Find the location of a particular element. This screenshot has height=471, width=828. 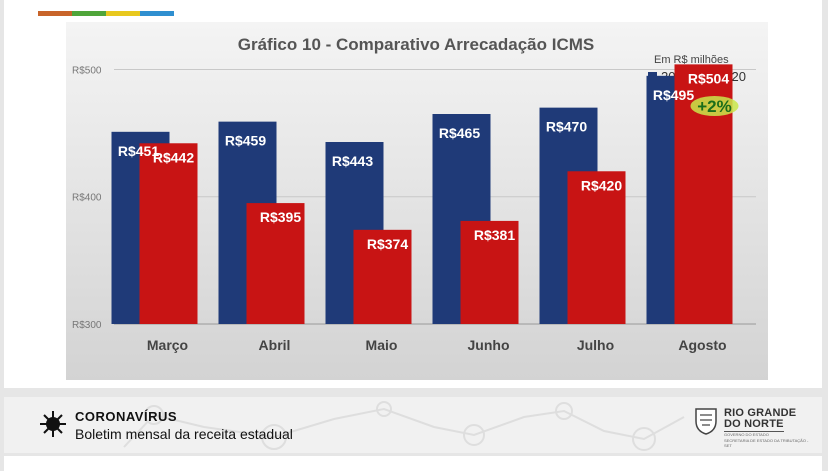

data-label-2020: R$381 is located at coordinates (494, 235).